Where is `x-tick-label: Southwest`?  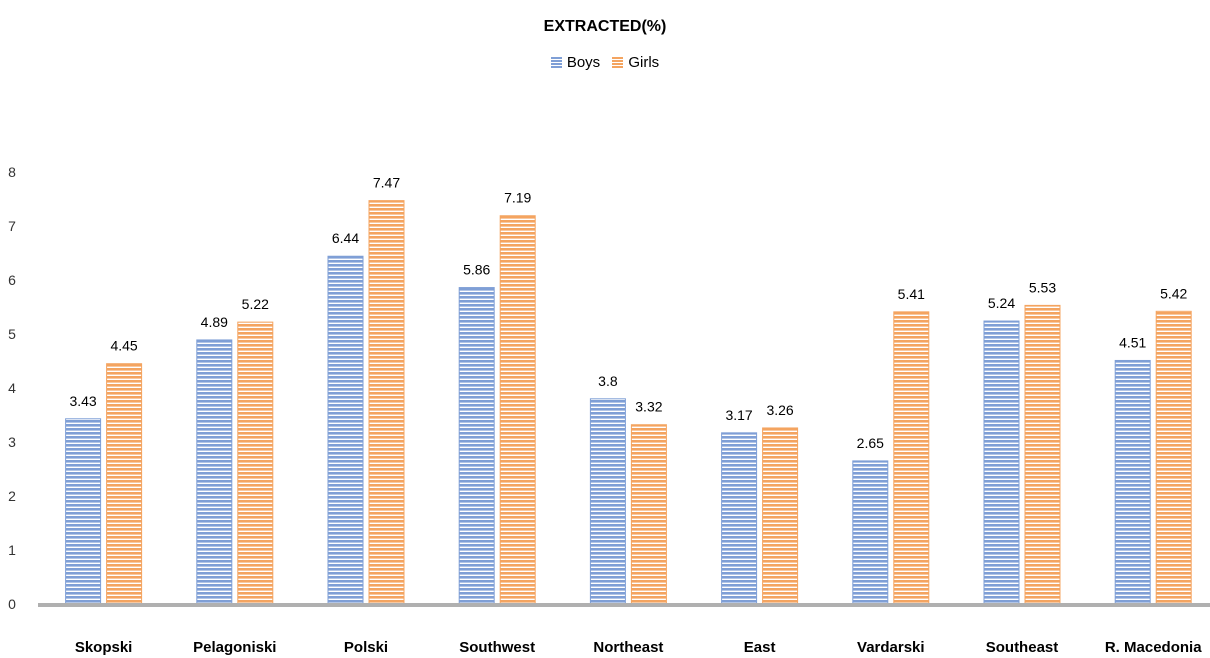
x-tick-label: Southwest is located at coordinates (497, 647).